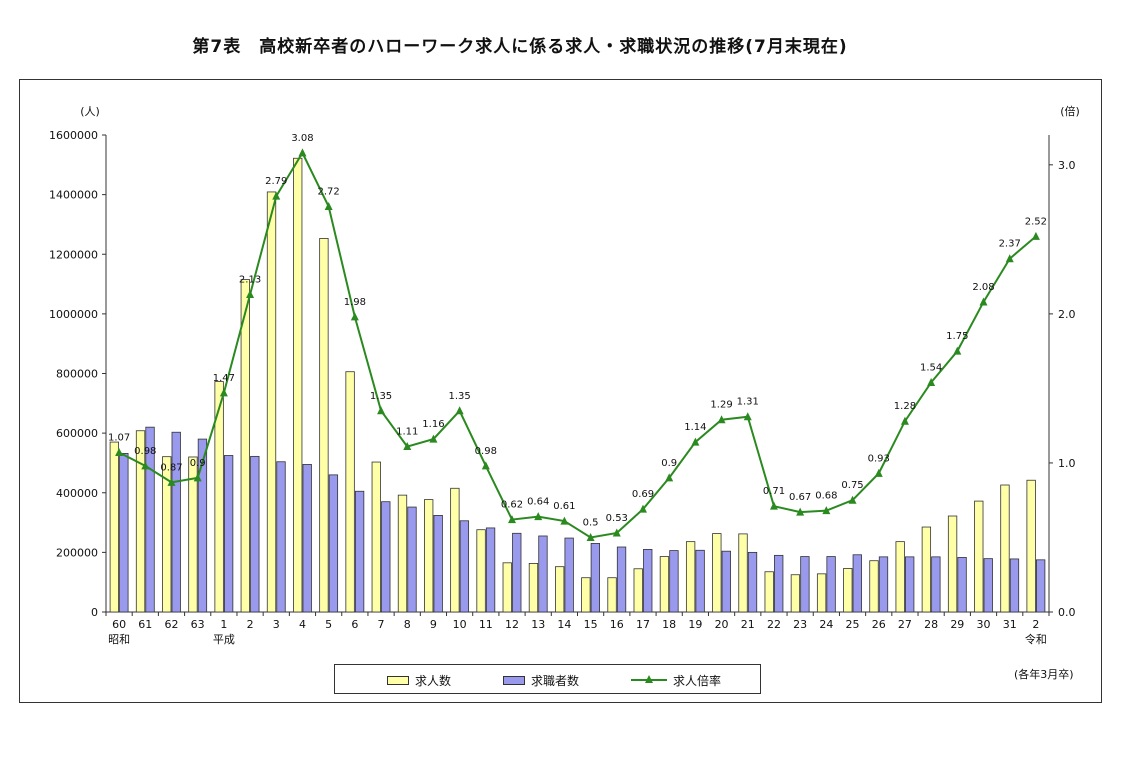 The height and width of the screenshot is (763, 1124). Describe the element at coordinates (1010, 624) in the screenshot. I see `x-tick-label: 31` at that location.